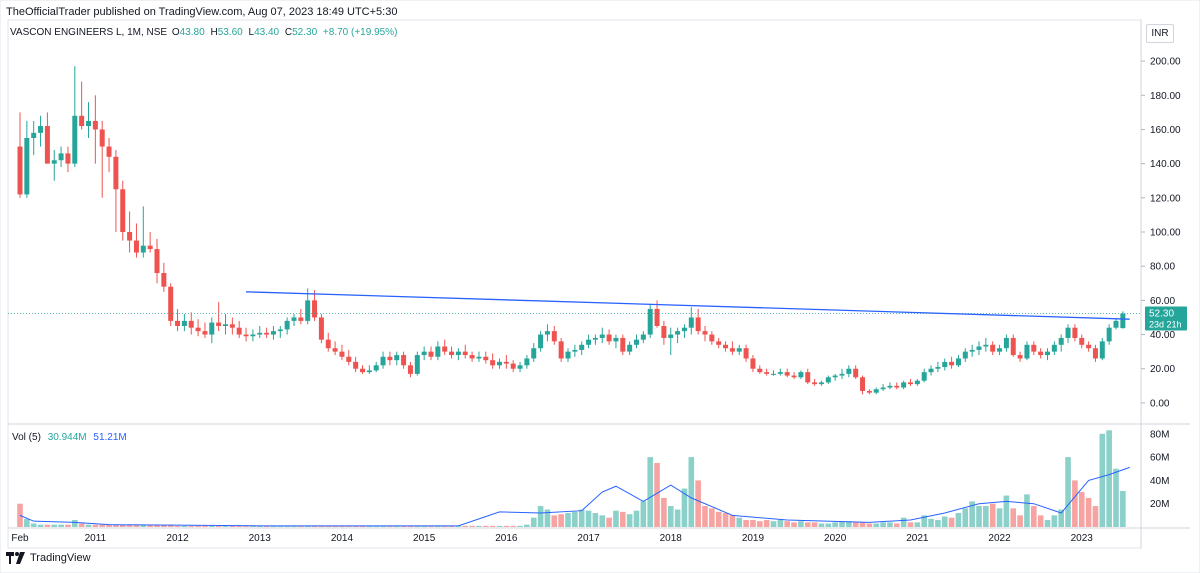 The height and width of the screenshot is (573, 1200). Describe the element at coordinates (60, 558) in the screenshot. I see `footer-brand-text: TradingView` at that location.